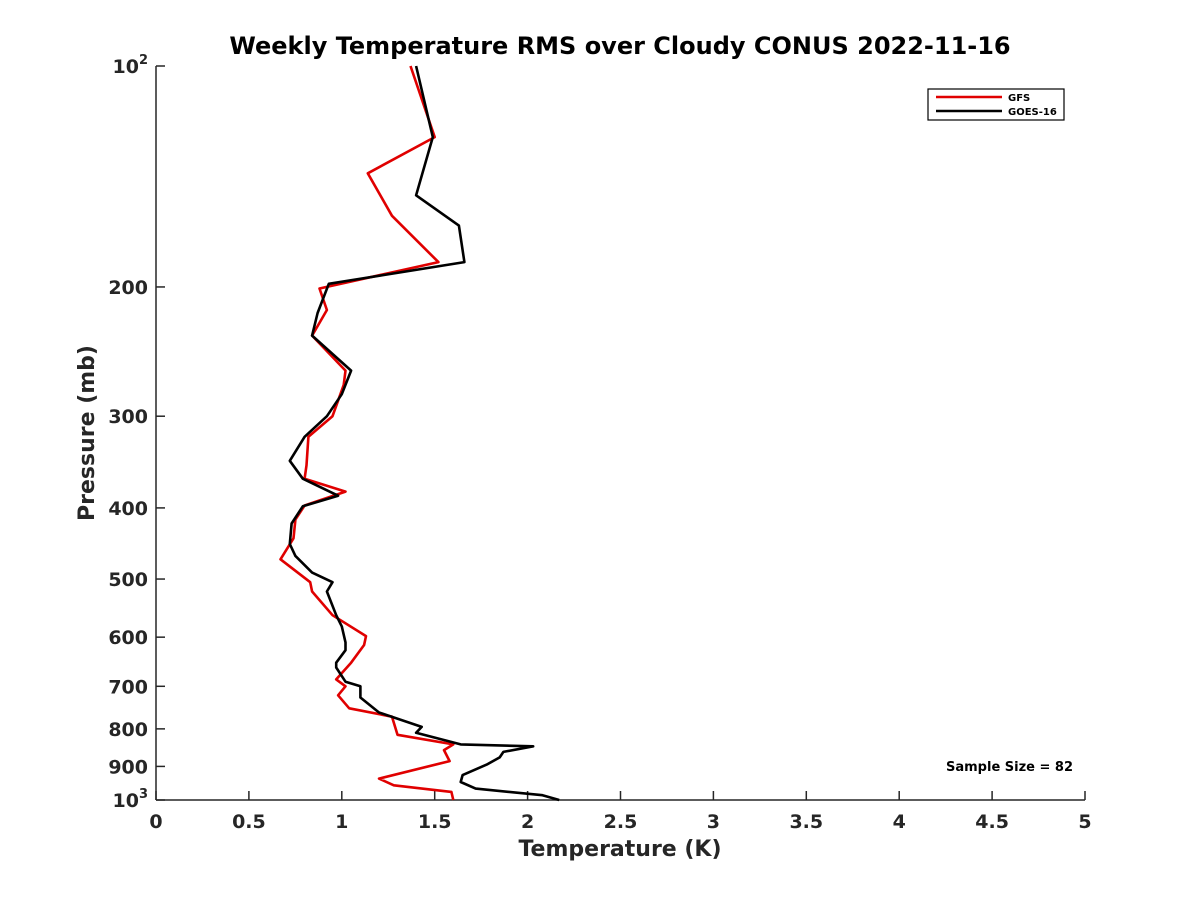  I want to click on y-tick-label: 900, so click(128, 767).